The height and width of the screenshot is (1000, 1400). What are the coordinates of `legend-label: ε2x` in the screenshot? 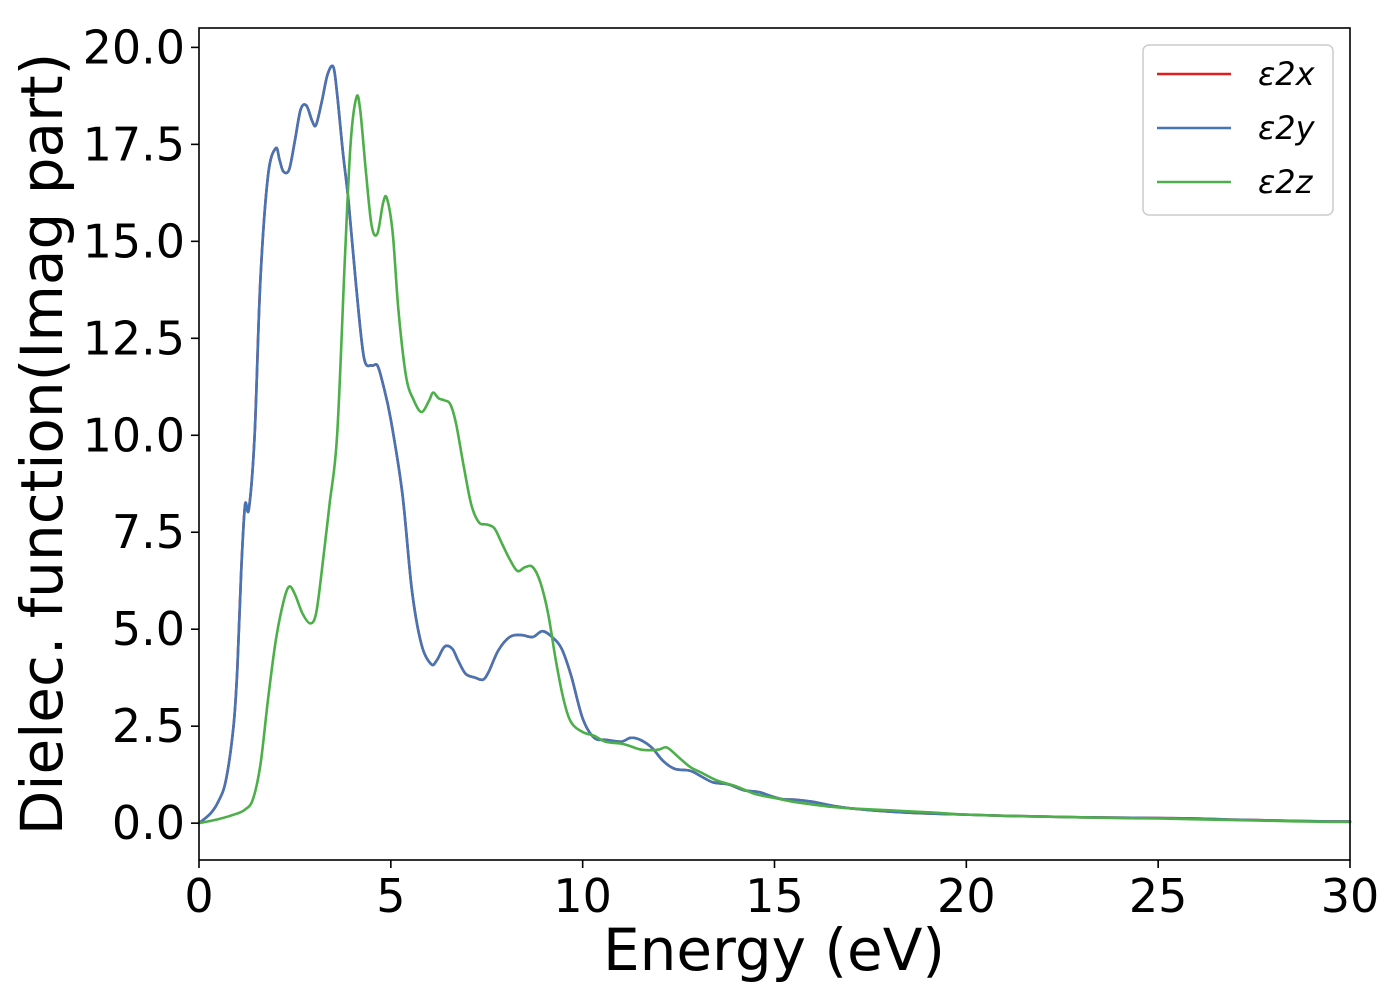 It's located at (1287, 74).